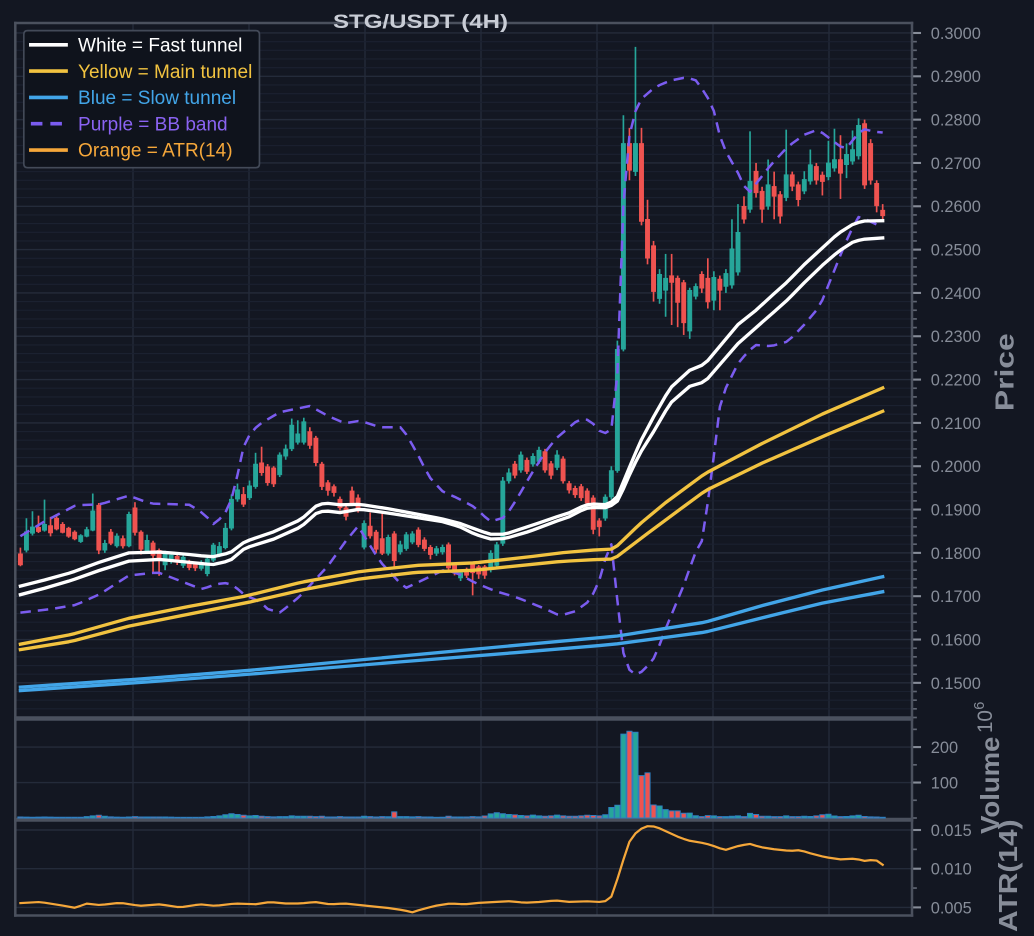  Describe the element at coordinates (160, 45) in the screenshot. I see `svg-text: White = Fast tunnel` at that location.